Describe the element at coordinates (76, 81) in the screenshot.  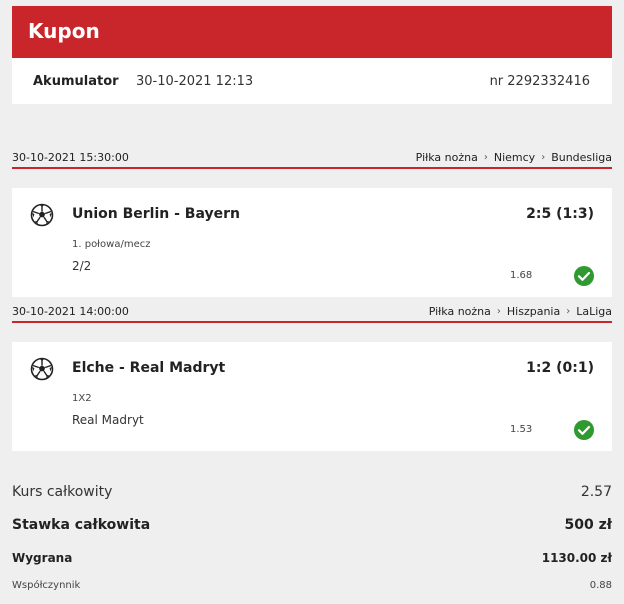
I see `coupon-type: Akumulator` at that location.